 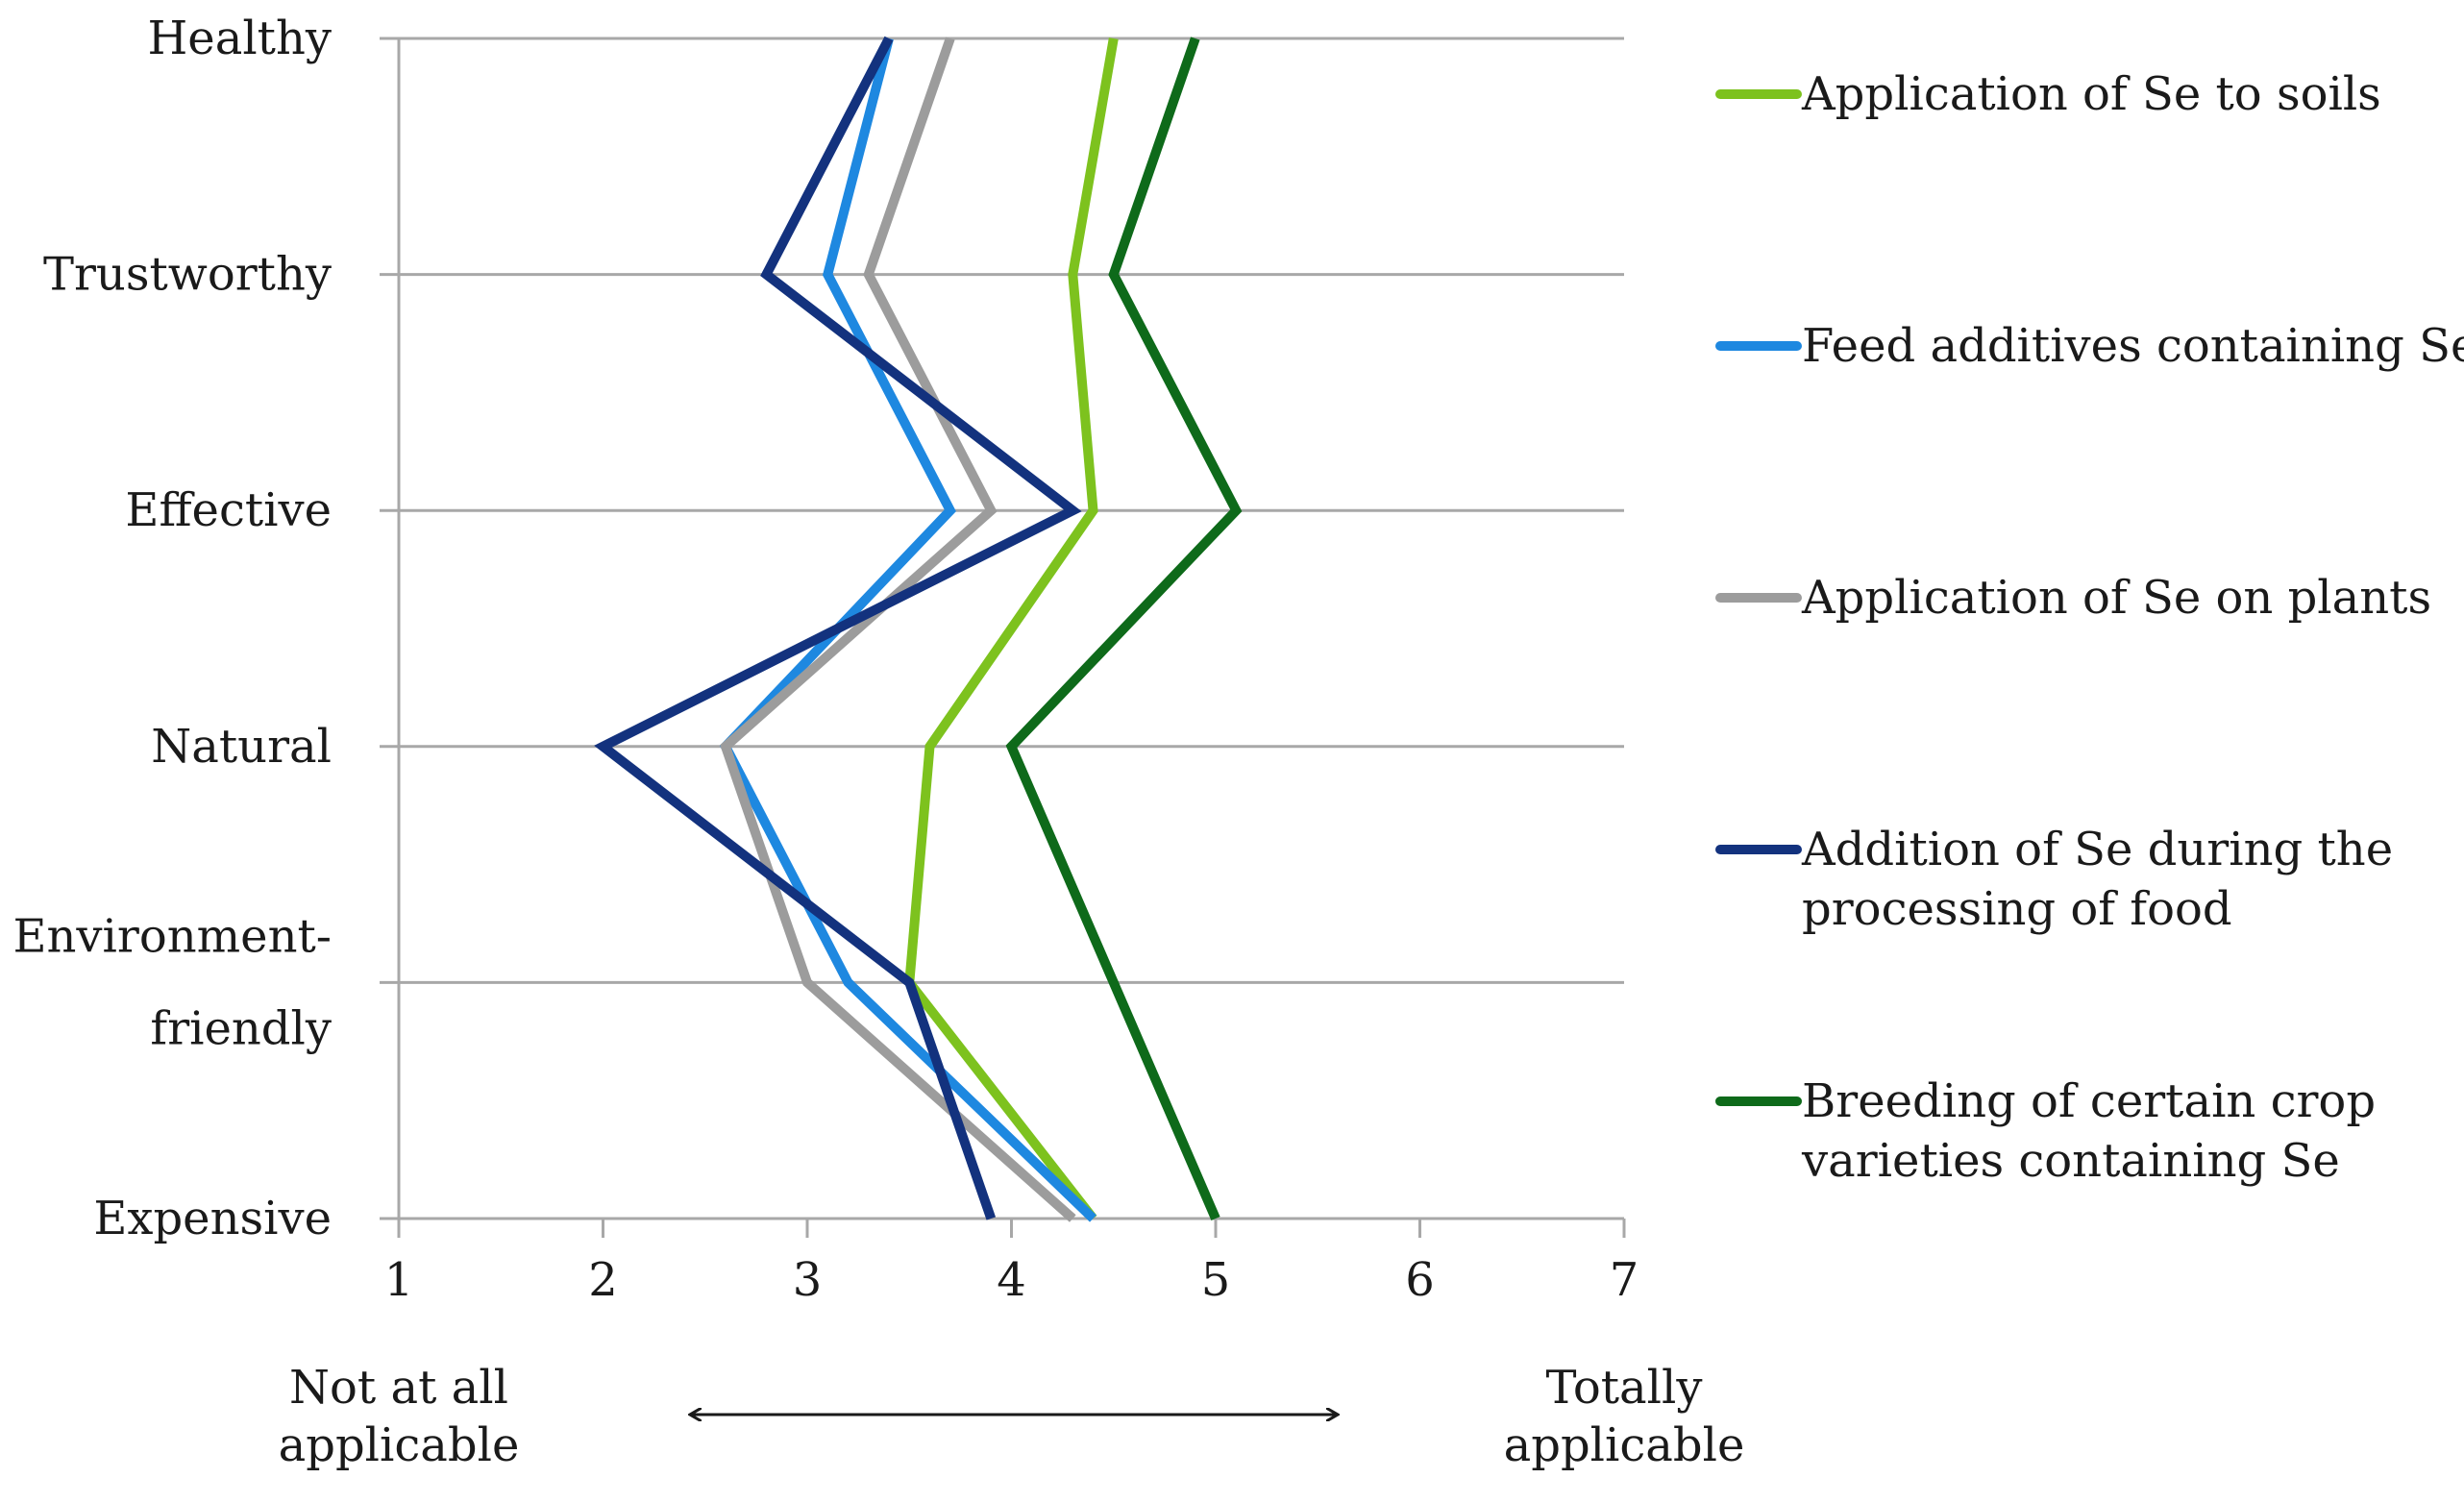 What do you see at coordinates (241, 747) in the screenshot?
I see `category-label: Natural` at bounding box center [241, 747].